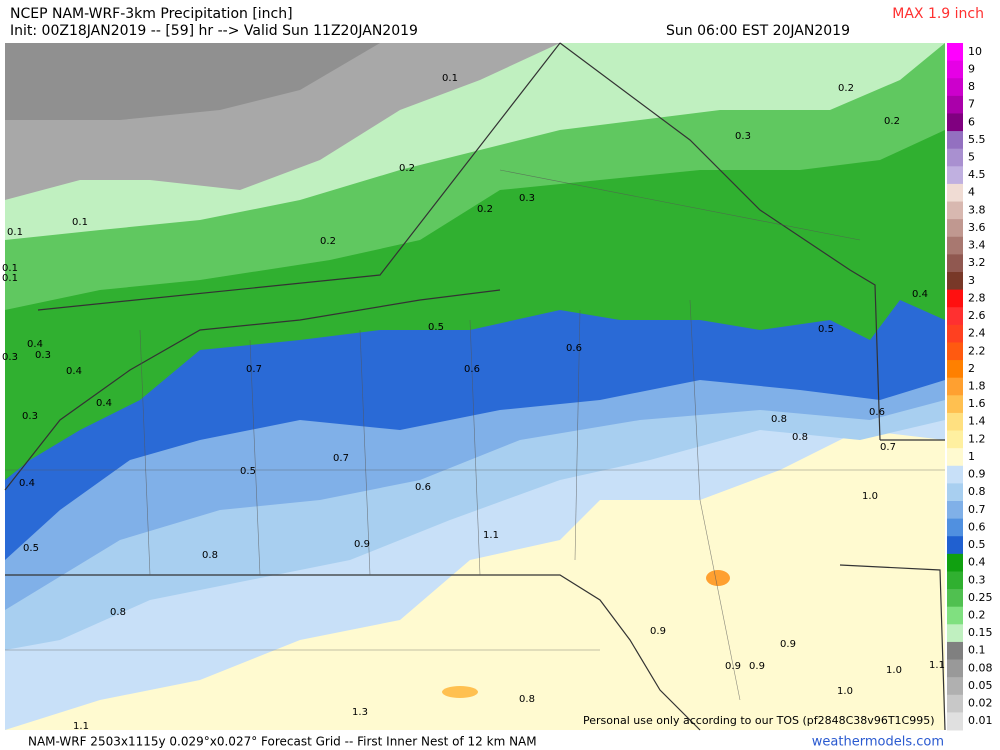 This screenshot has width=1000, height=750. Describe the element at coordinates (980, 720) in the screenshot. I see `colorbar-label: 0.01` at that location.